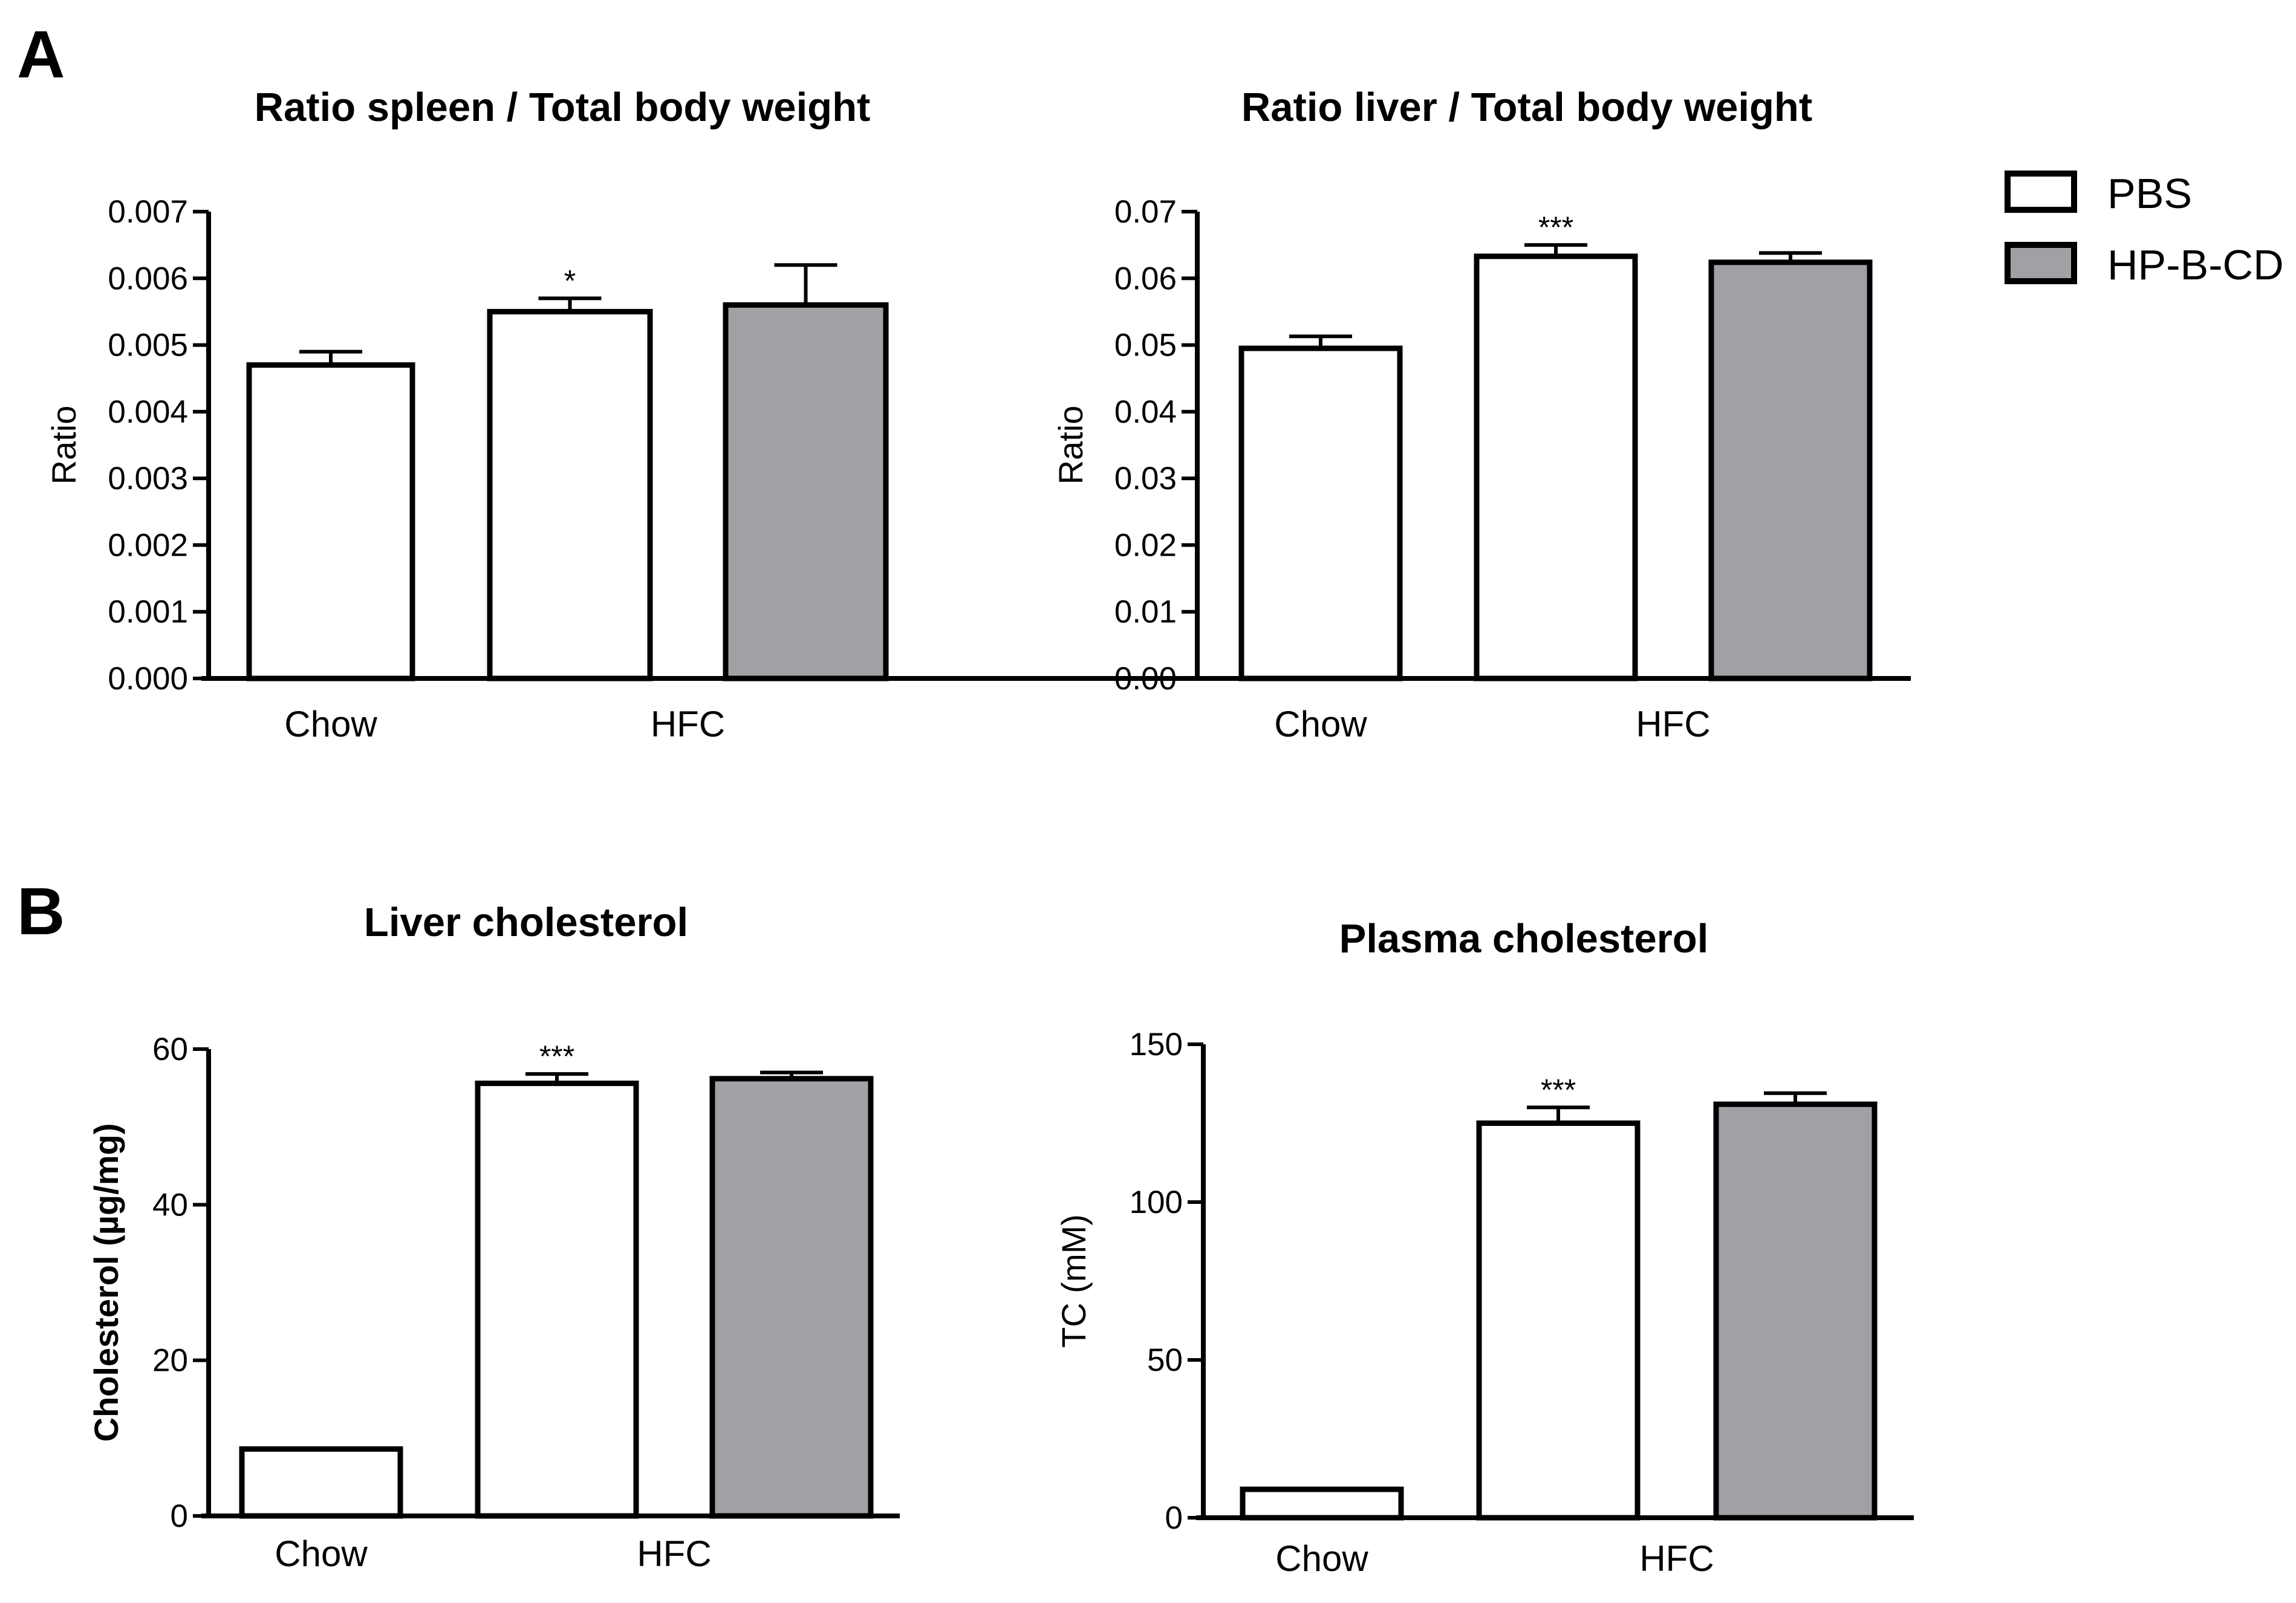  Describe the element at coordinates (148, 478) in the screenshot. I see `y-tick-label: 0.003` at that location.